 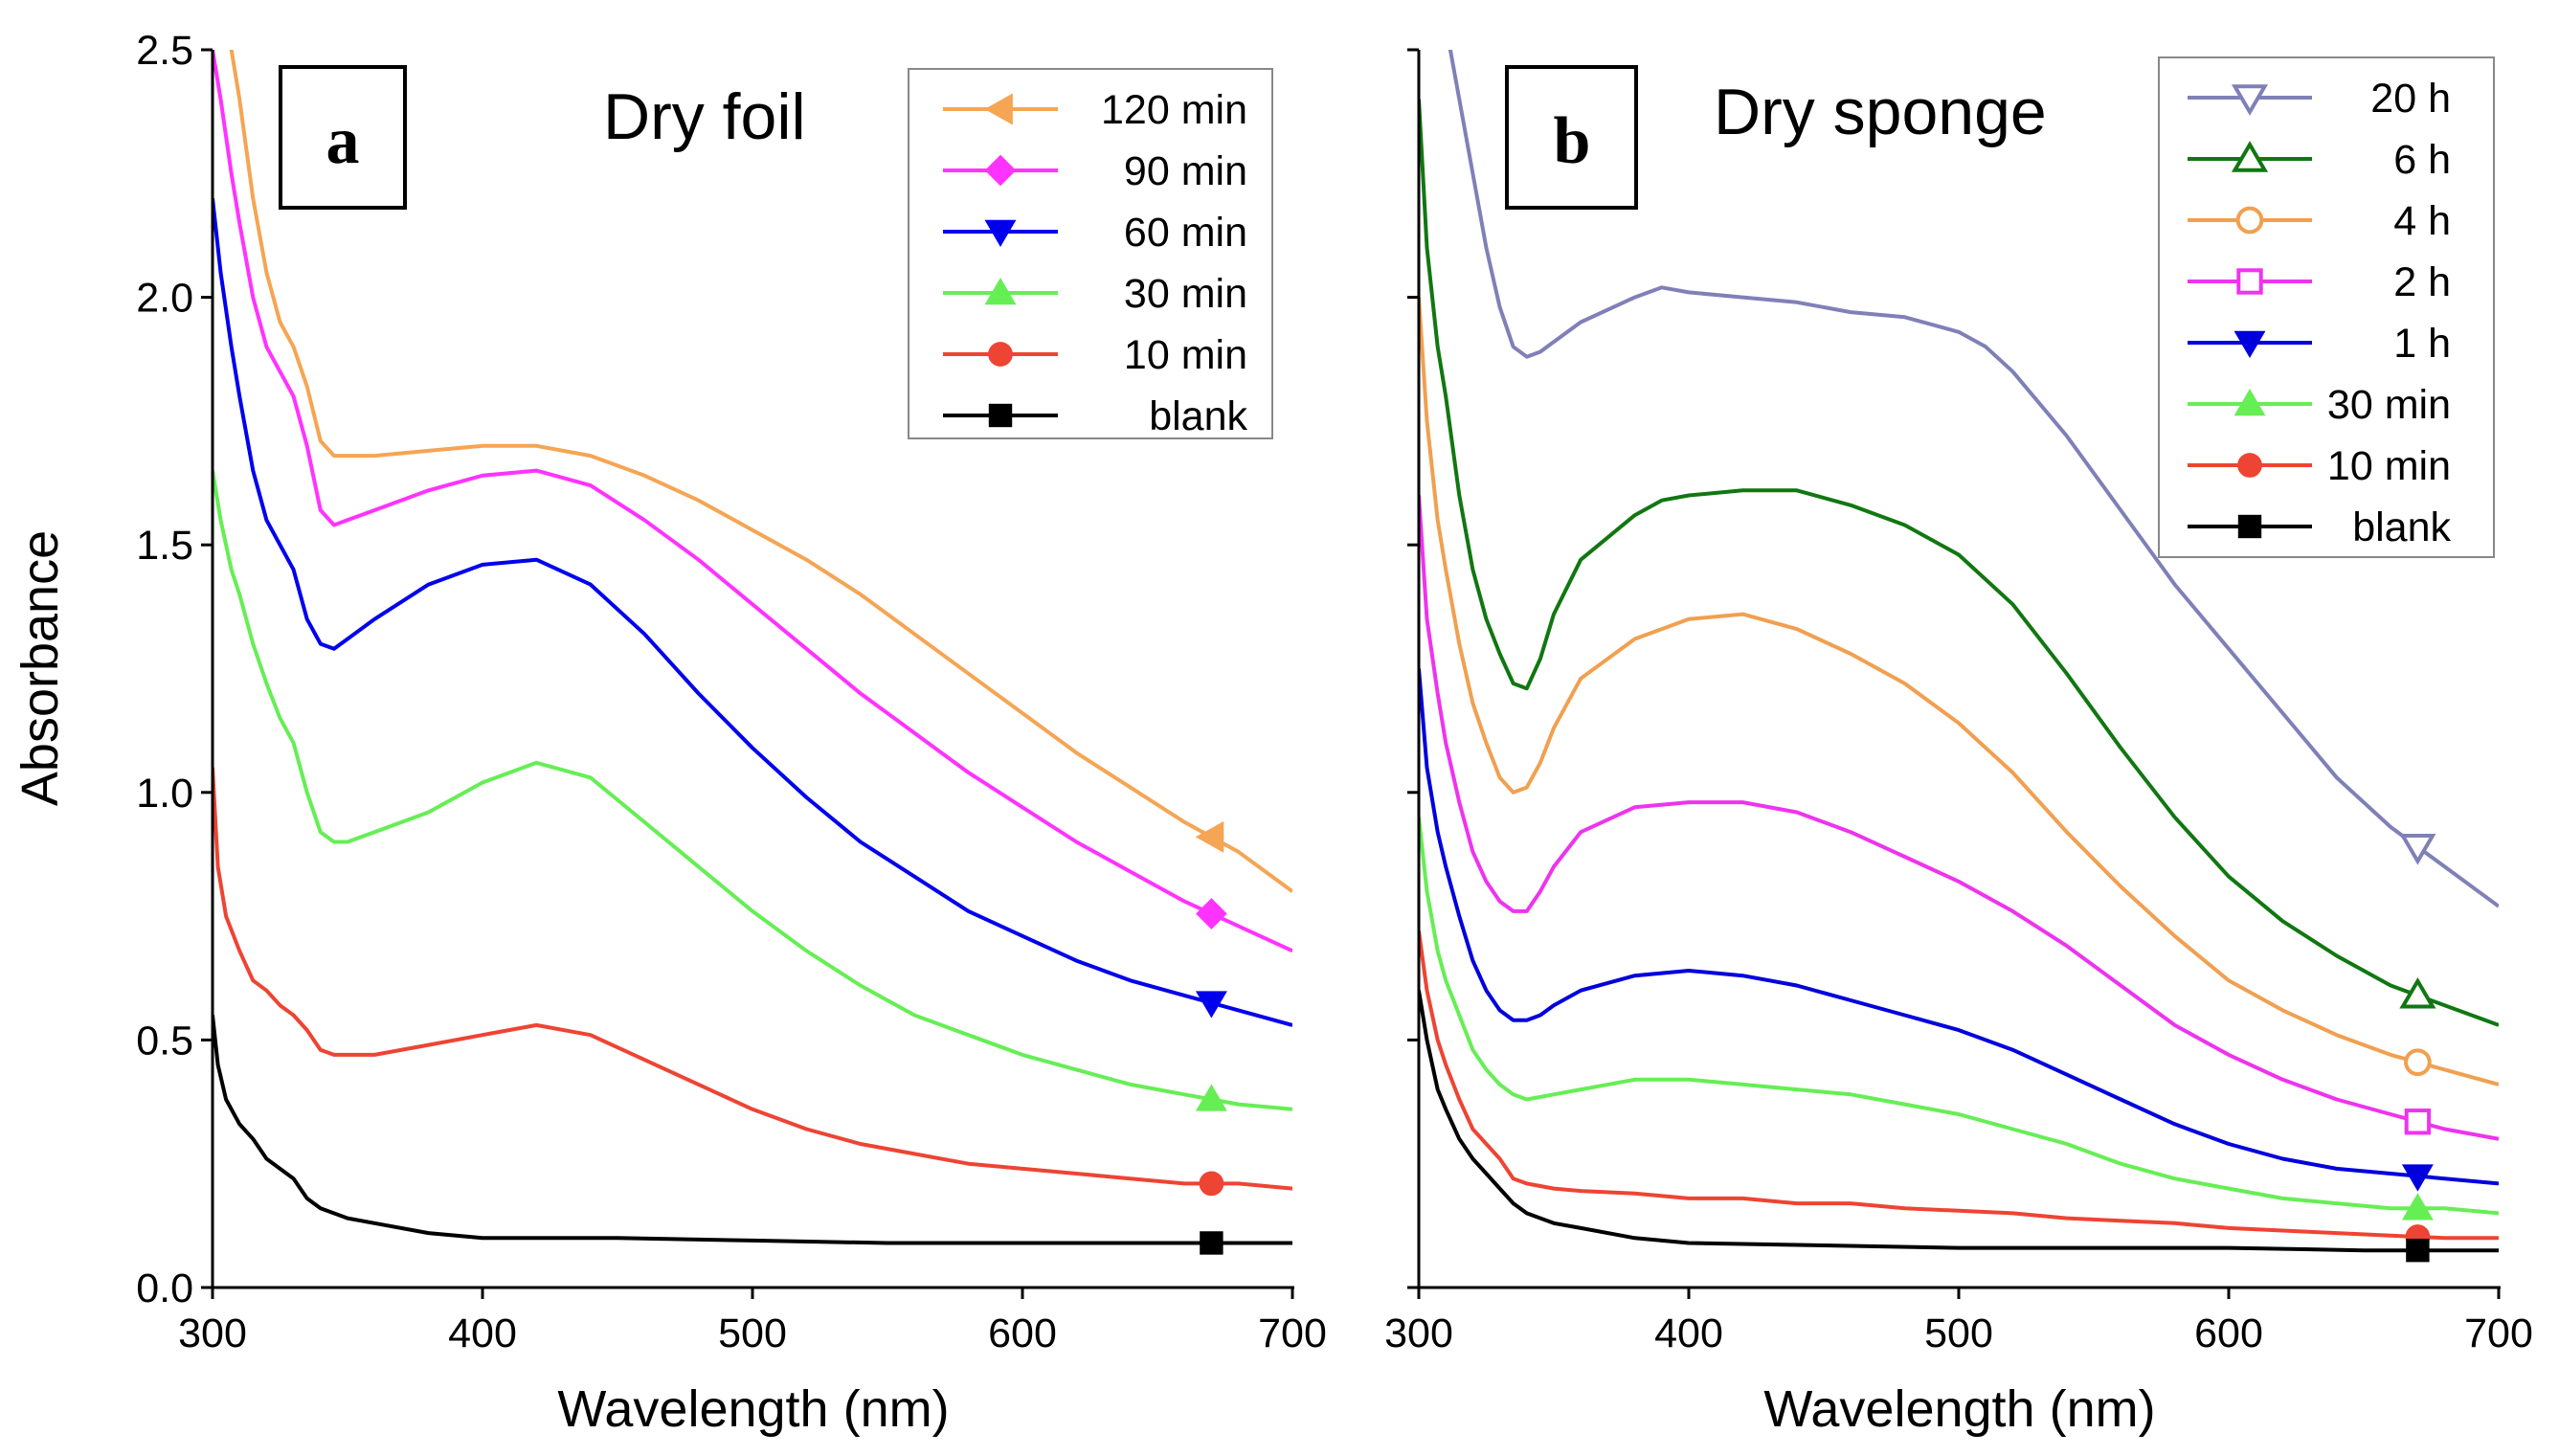 I want to click on legend-label: 1 h, so click(x=2422, y=344).